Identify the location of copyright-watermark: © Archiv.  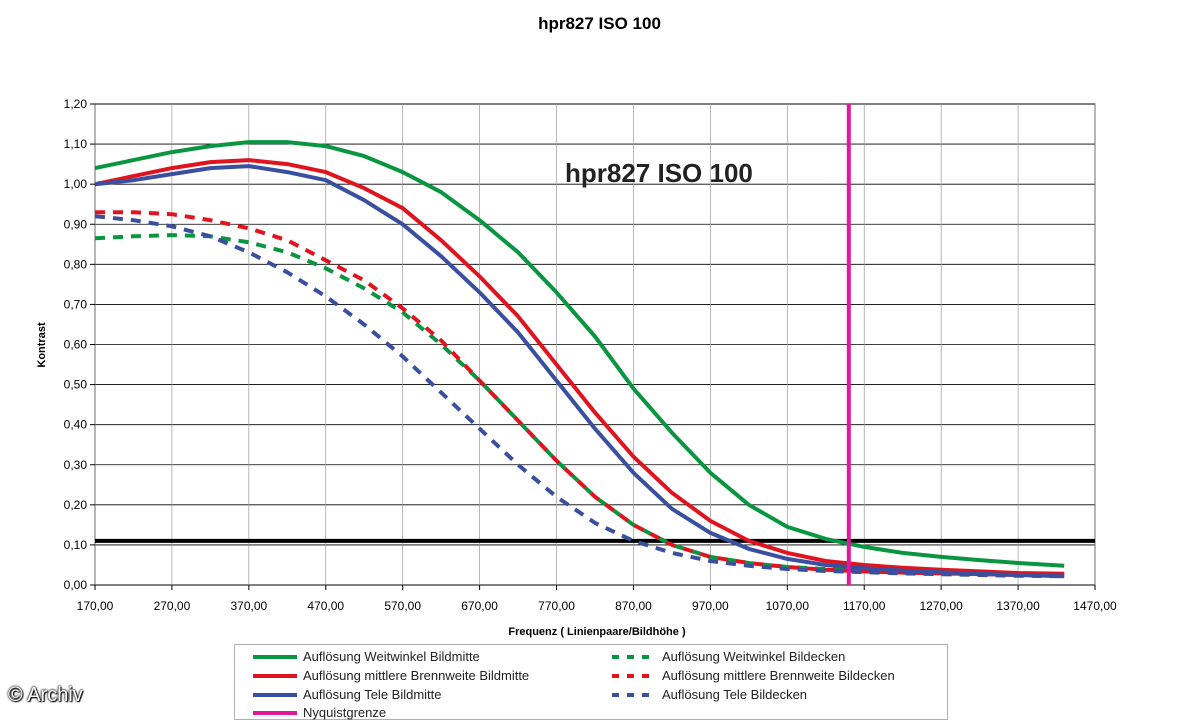
(45, 695).